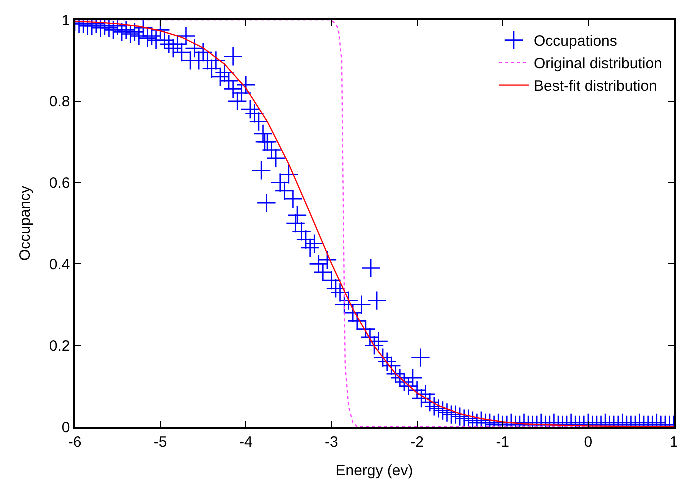 This screenshot has height=488, width=699. What do you see at coordinates (66, 427) in the screenshot?
I see `y-tick-label: 0` at bounding box center [66, 427].